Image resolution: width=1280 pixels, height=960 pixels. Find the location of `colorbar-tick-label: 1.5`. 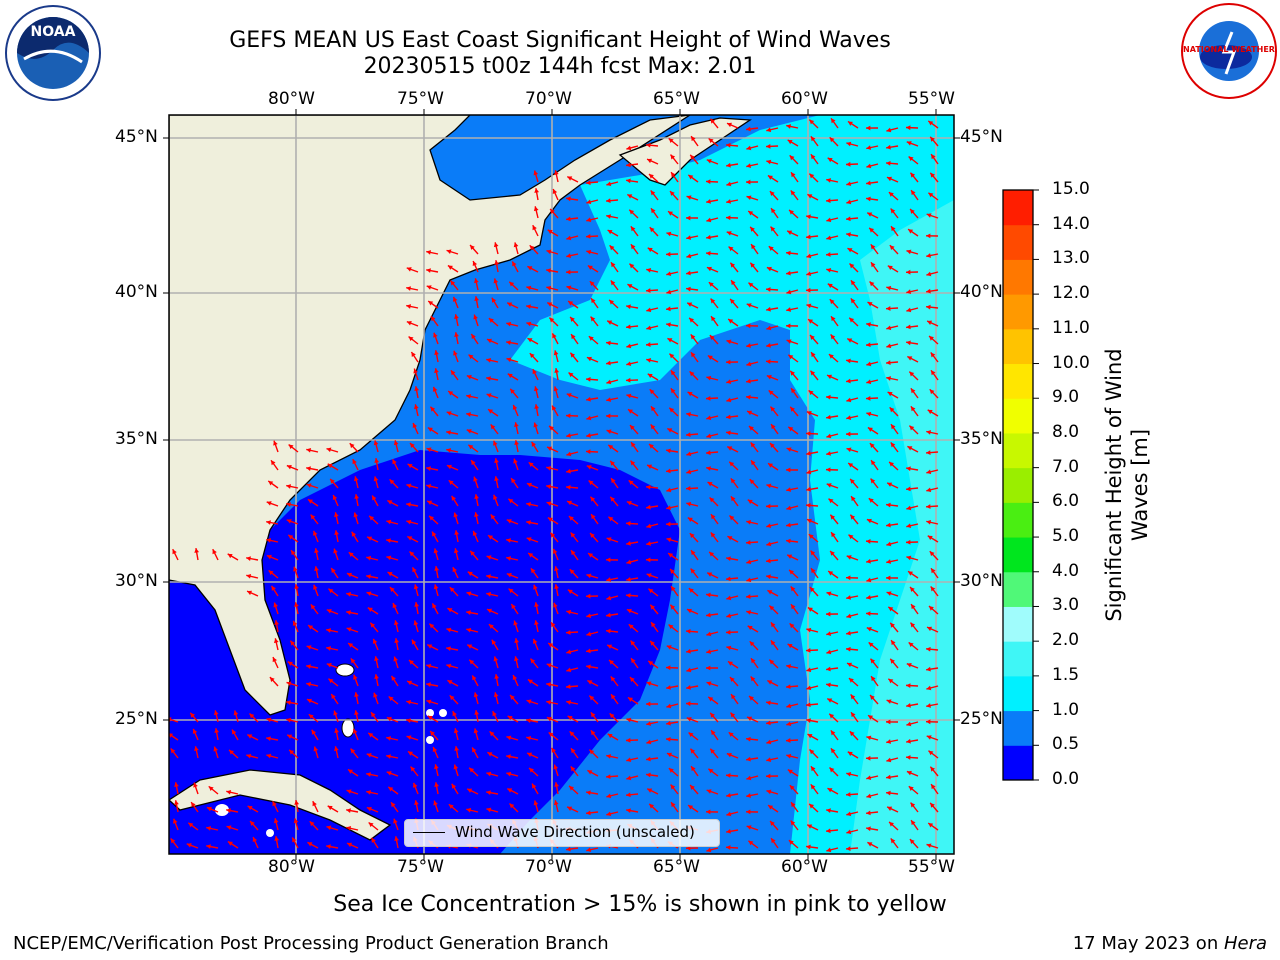

colorbar-tick-label: 1.5 is located at coordinates (1066, 674).